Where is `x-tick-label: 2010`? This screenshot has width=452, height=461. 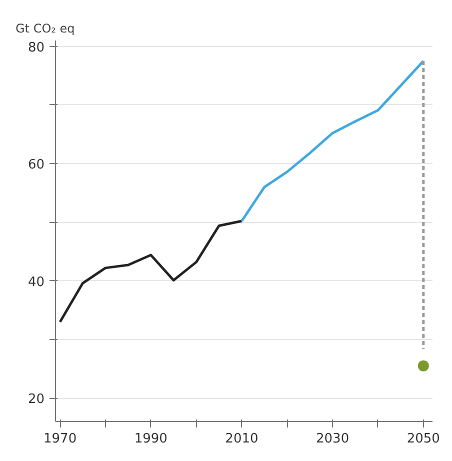 x-tick-label: 2010 is located at coordinates (241, 439).